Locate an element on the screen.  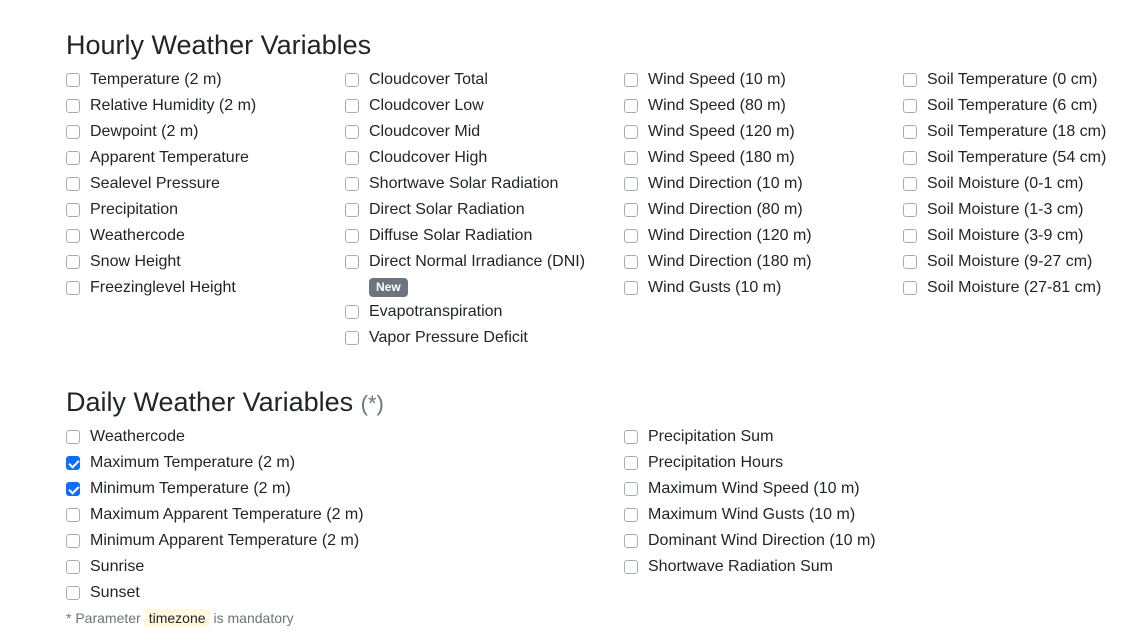
hourly-2-option-4: Shortwave Solar Radiation is located at coordinates (465, 184).